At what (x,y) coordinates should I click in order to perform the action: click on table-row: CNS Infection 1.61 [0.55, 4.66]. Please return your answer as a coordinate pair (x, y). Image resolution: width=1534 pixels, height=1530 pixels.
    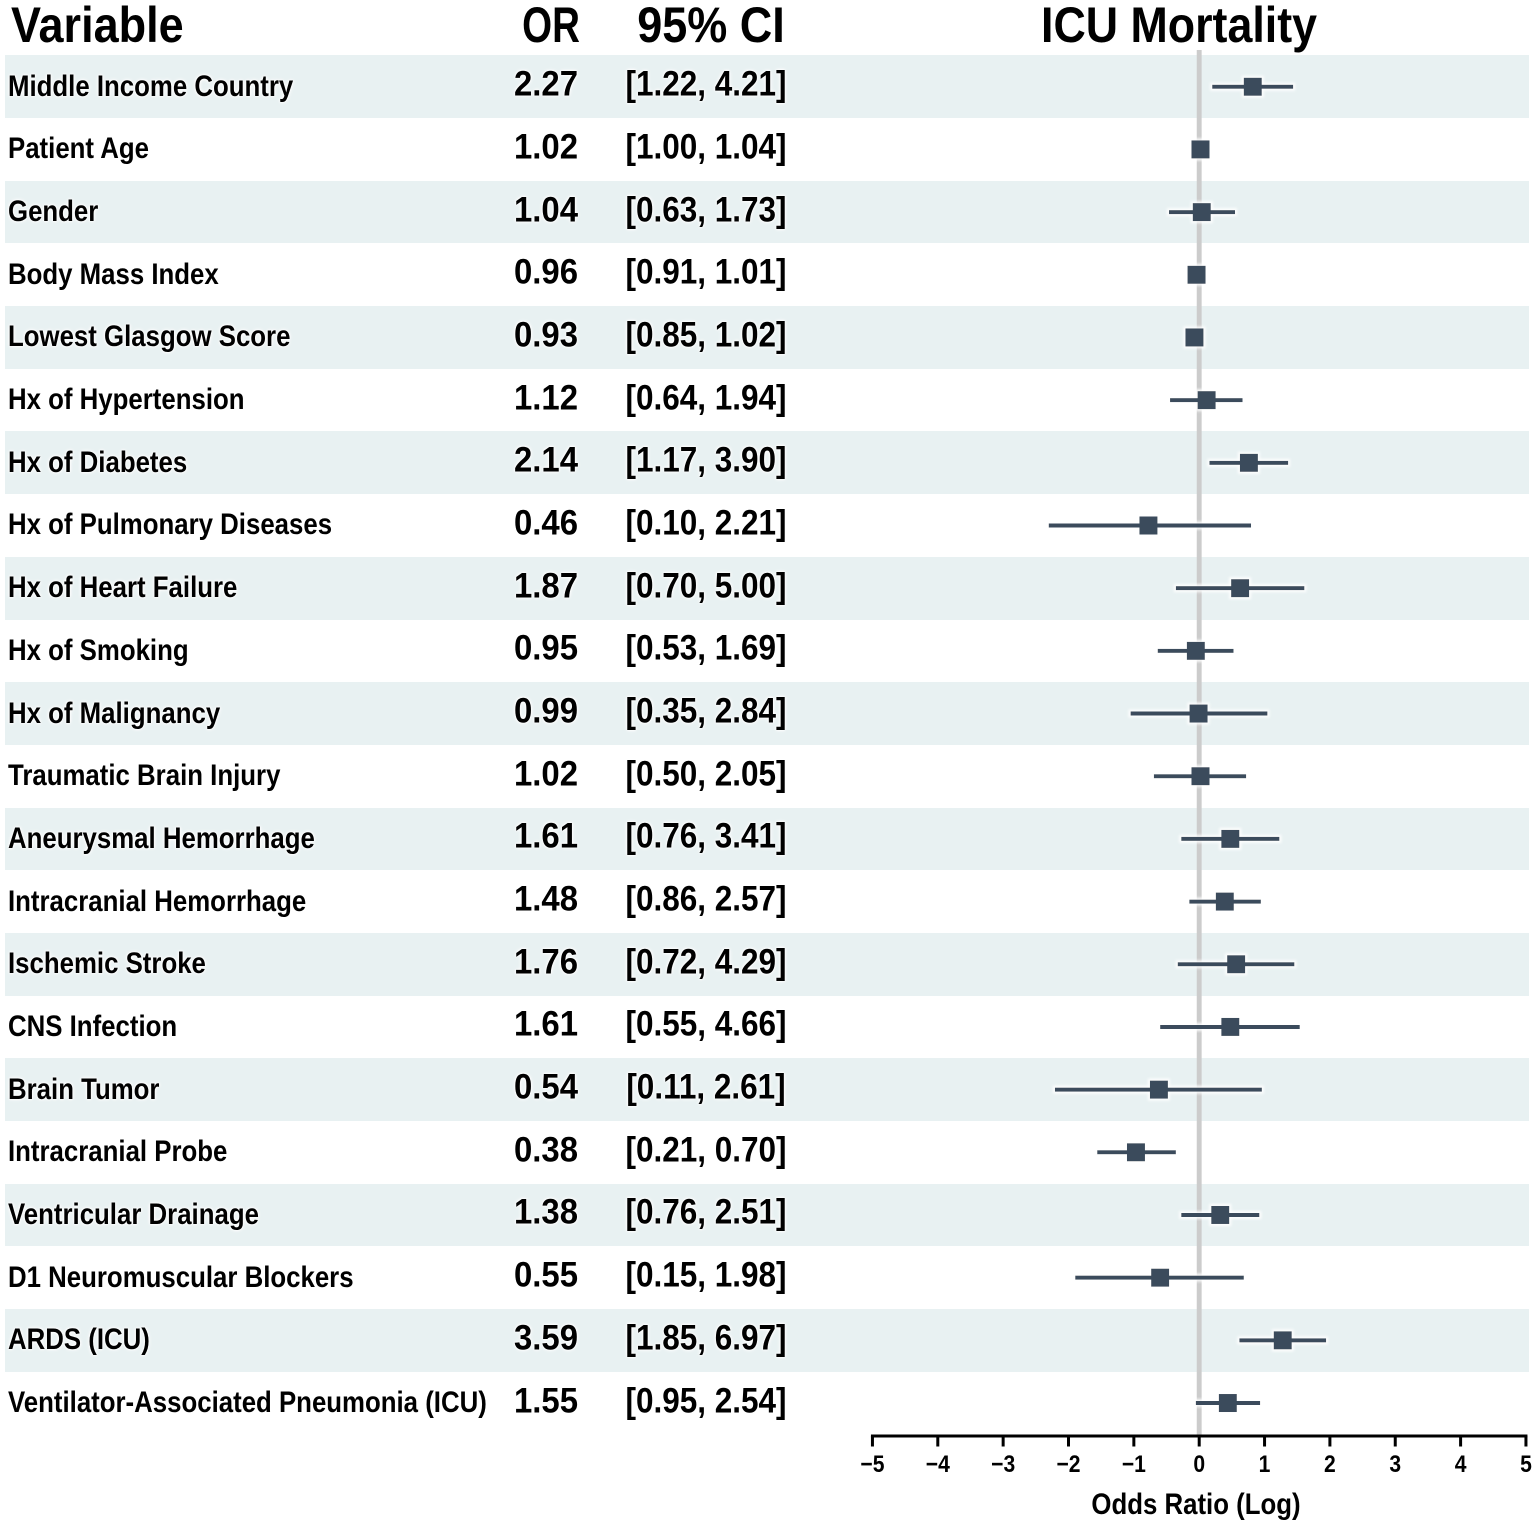
    Looking at the image, I should click on (767, 1027).